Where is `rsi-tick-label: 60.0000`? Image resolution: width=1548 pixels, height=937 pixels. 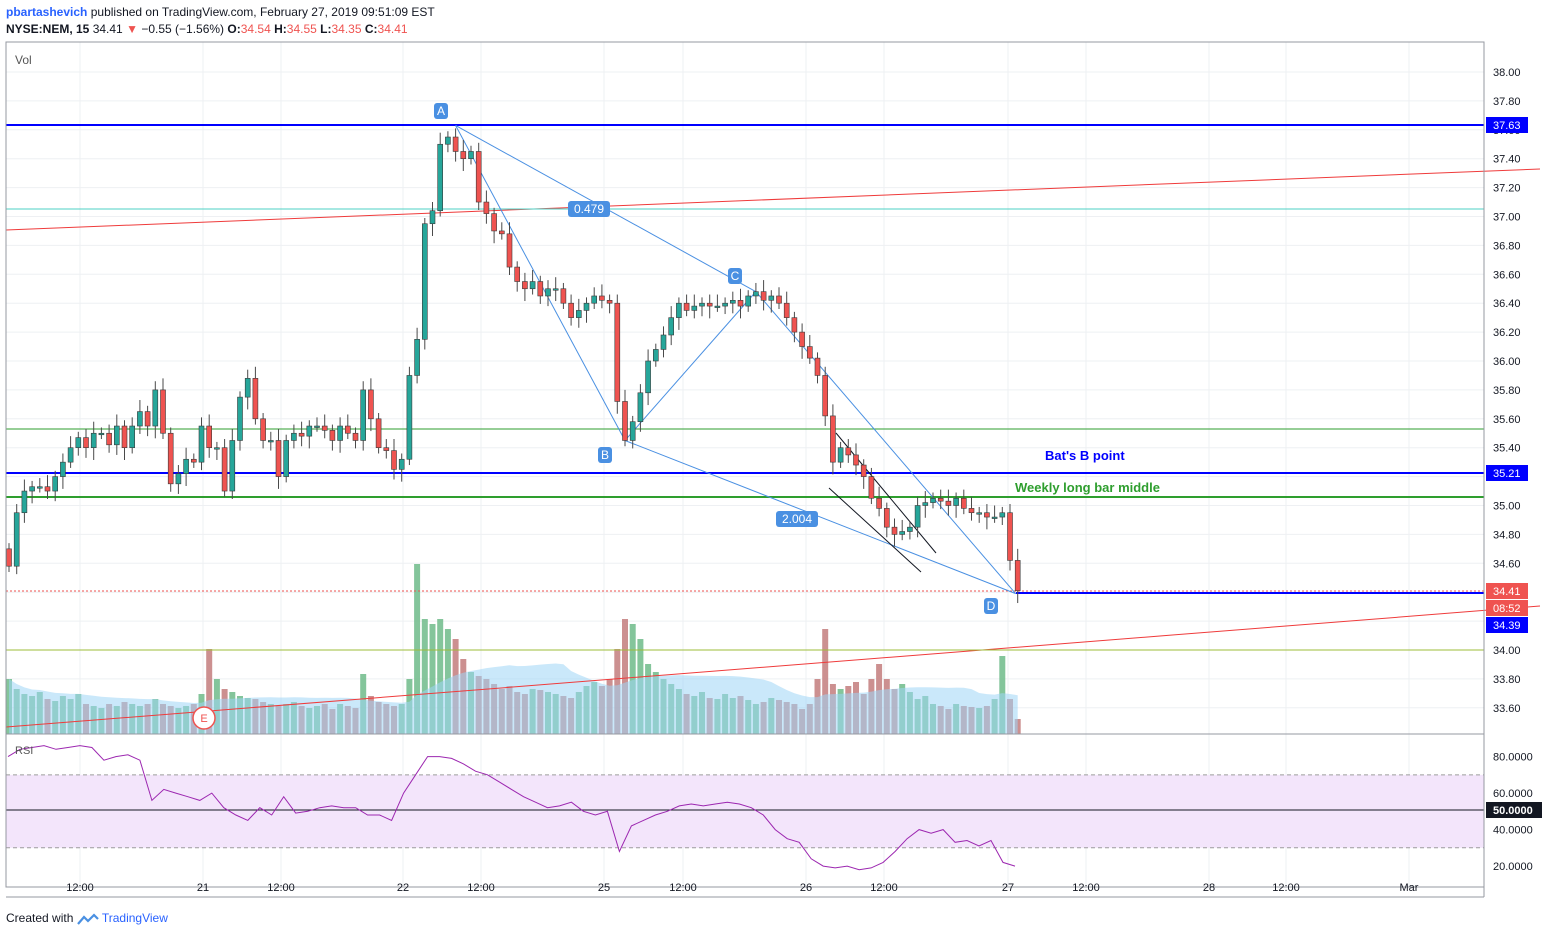 rsi-tick-label: 60.0000 is located at coordinates (1513, 794).